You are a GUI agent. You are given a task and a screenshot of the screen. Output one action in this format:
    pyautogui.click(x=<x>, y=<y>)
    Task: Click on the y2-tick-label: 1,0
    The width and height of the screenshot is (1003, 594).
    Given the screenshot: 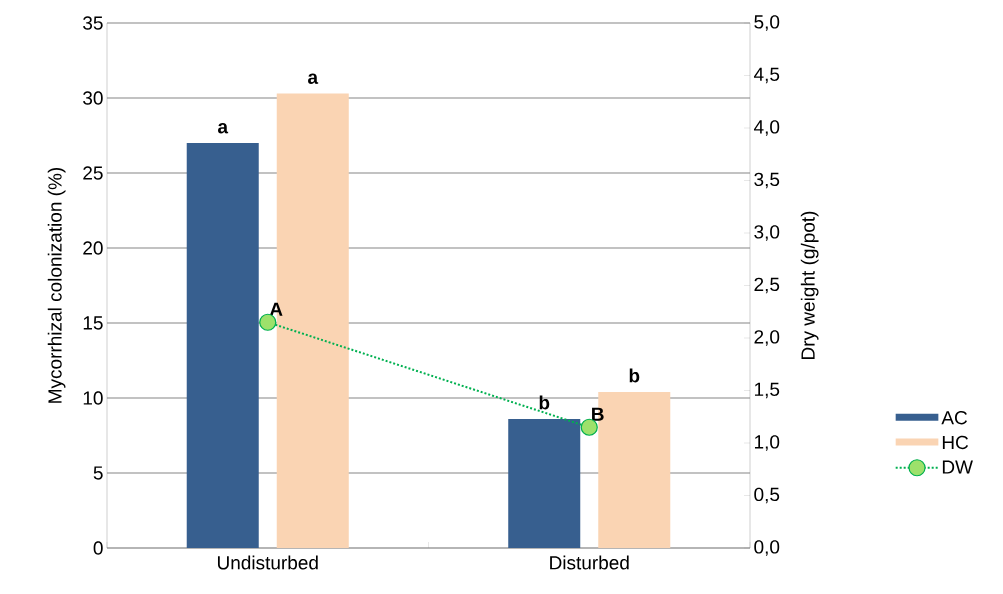 What is the action you would take?
    pyautogui.click(x=767, y=443)
    